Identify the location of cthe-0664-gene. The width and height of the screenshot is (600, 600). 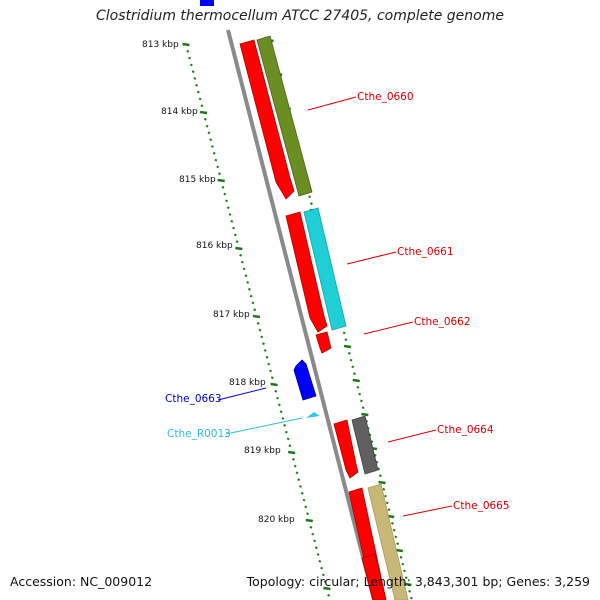
(346, 449).